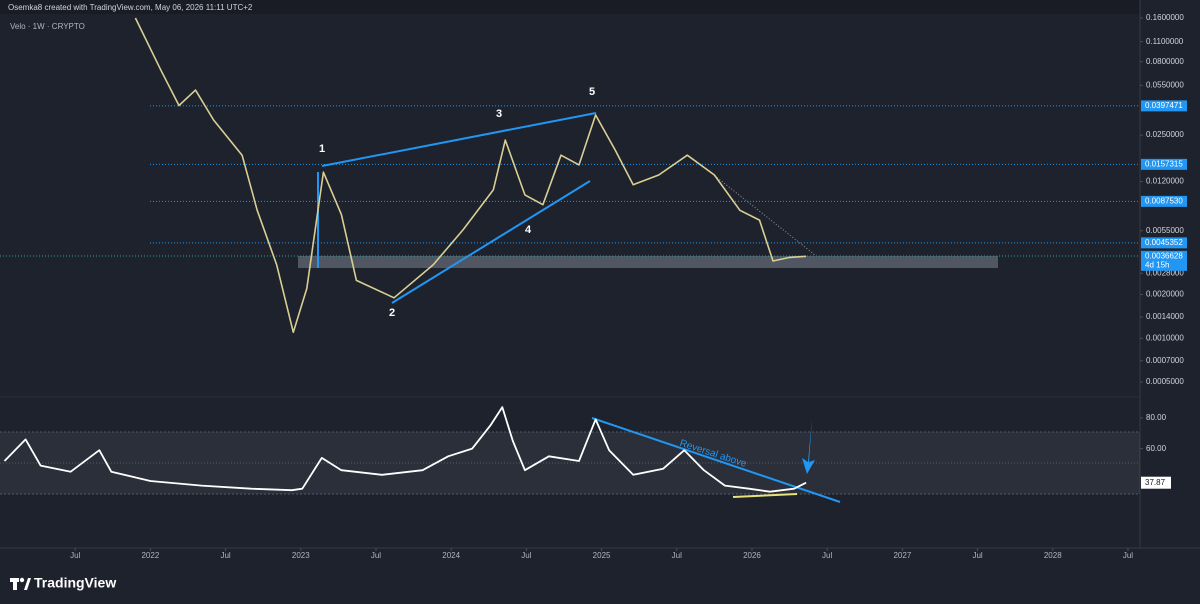 The width and height of the screenshot is (1200, 604). What do you see at coordinates (75, 583) in the screenshot?
I see `brand: TradingView` at bounding box center [75, 583].